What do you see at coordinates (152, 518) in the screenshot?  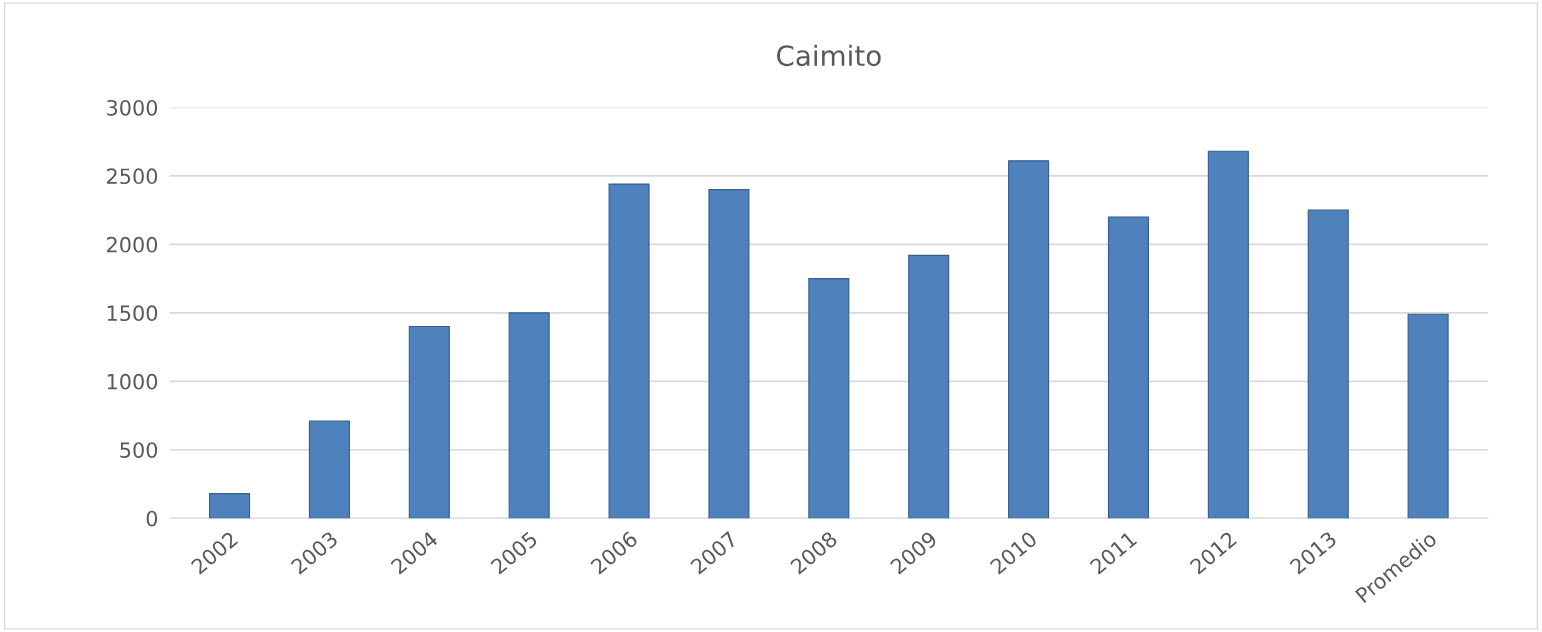 I see `y-tick-label: 0` at bounding box center [152, 518].